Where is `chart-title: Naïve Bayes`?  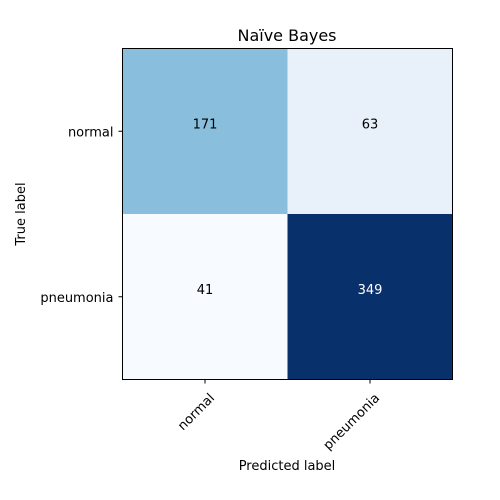 chart-title: Naïve Bayes is located at coordinates (286, 35).